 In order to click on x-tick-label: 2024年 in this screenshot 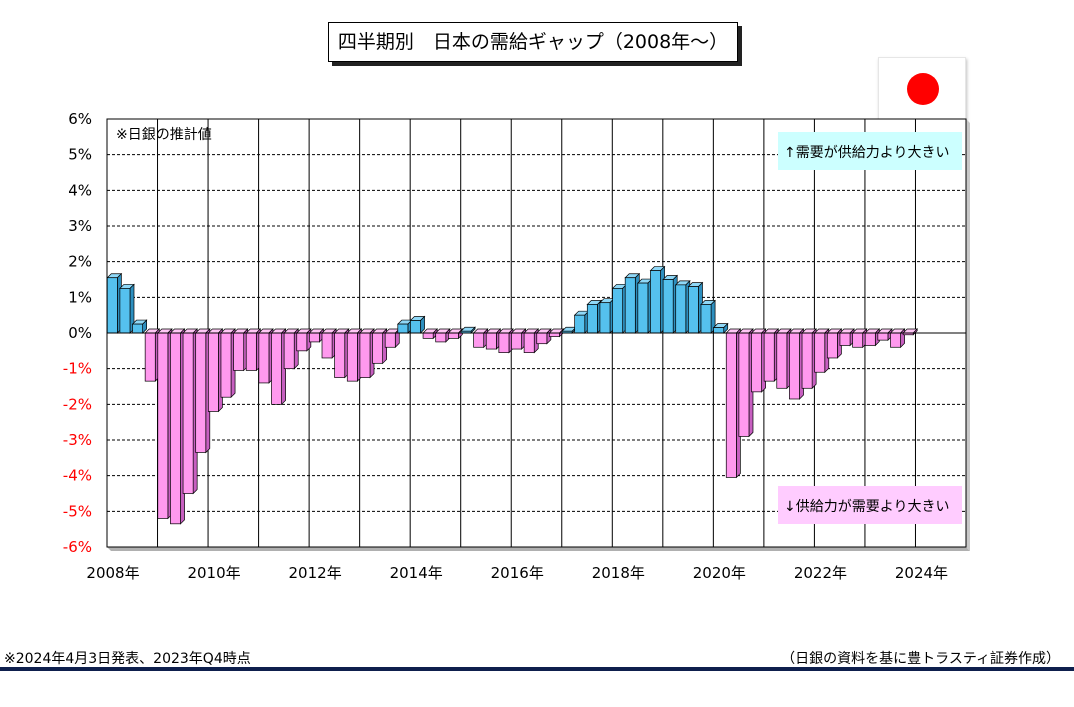, I will do `click(921, 573)`.